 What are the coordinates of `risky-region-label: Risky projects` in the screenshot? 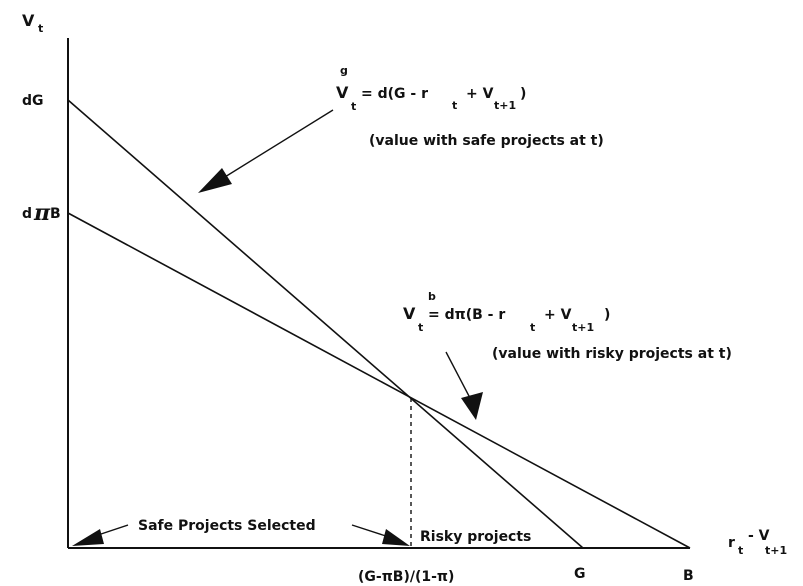 It's located at (475, 537).